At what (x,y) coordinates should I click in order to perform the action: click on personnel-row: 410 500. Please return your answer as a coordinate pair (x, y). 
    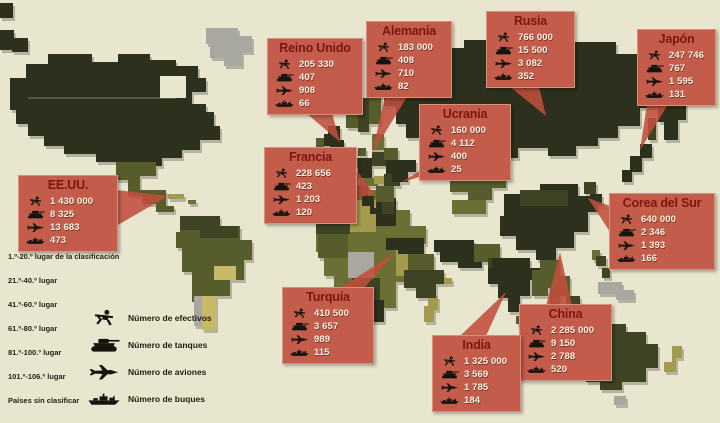
    Looking at the image, I should click on (328, 313).